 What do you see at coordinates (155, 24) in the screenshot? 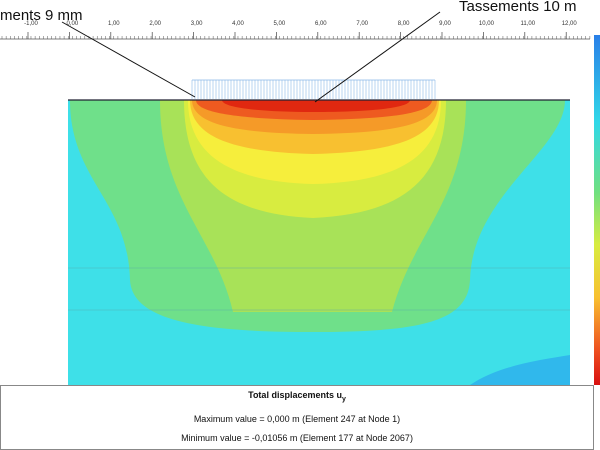
I see `ruler-label: 2,00` at bounding box center [155, 24].